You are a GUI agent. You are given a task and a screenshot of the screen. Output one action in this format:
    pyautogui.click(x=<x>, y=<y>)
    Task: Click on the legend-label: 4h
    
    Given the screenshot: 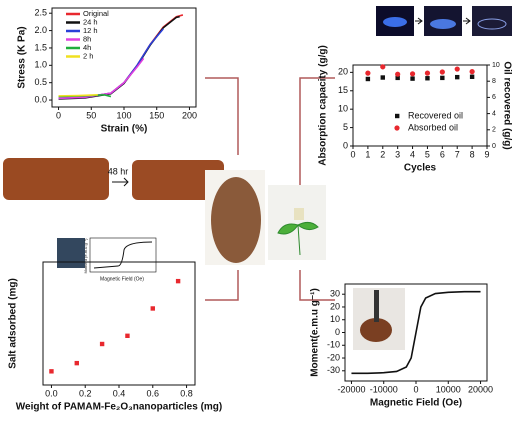 What is the action you would take?
    pyautogui.click(x=87, y=47)
    